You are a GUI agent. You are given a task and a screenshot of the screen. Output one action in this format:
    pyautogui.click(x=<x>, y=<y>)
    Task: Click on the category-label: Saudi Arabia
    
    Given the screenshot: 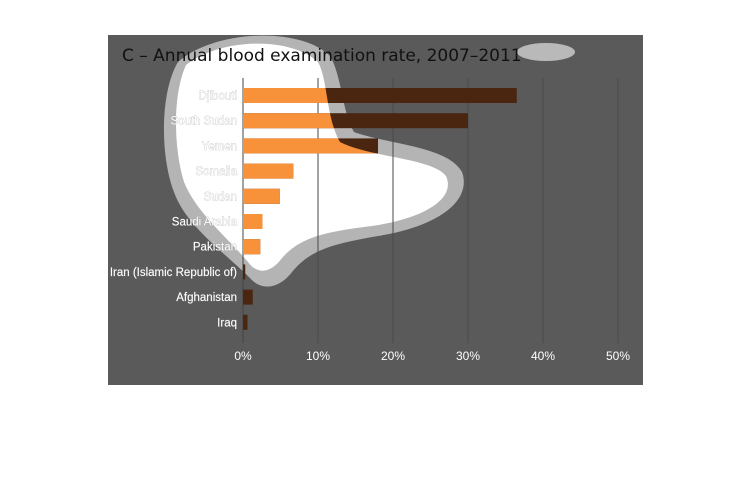 What is the action you would take?
    pyautogui.click(x=205, y=223)
    